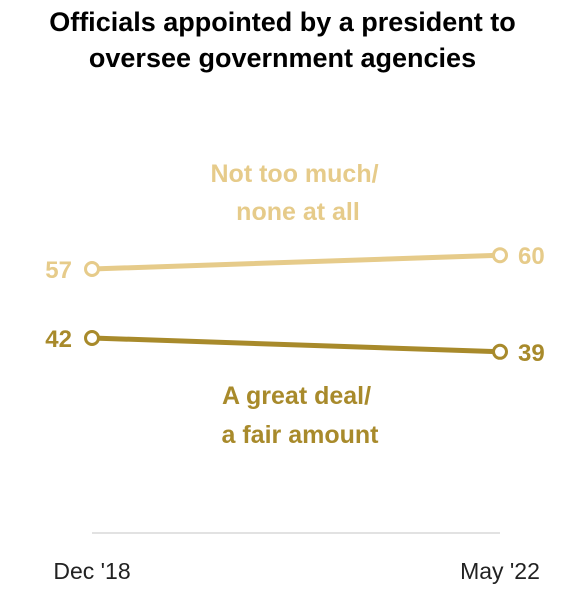 The height and width of the screenshot is (589, 565). Describe the element at coordinates (301, 435) in the screenshot. I see `series-label-great-deal-line-2: a fair amount` at that location.